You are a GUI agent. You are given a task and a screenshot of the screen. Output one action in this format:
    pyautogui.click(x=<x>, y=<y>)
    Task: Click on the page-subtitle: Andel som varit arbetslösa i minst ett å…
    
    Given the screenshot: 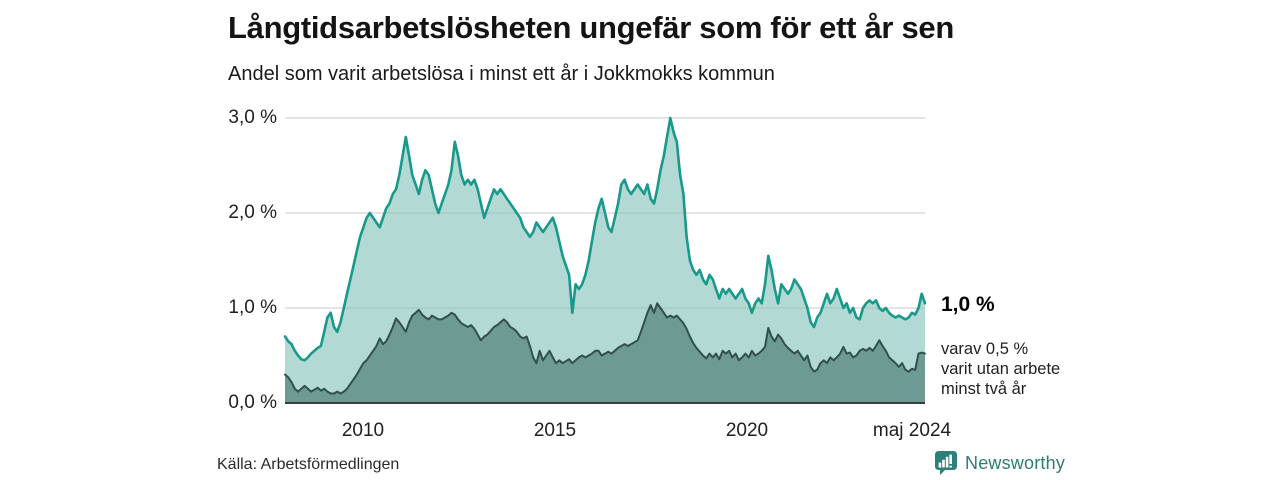 What is the action you would take?
    pyautogui.click(x=501, y=74)
    